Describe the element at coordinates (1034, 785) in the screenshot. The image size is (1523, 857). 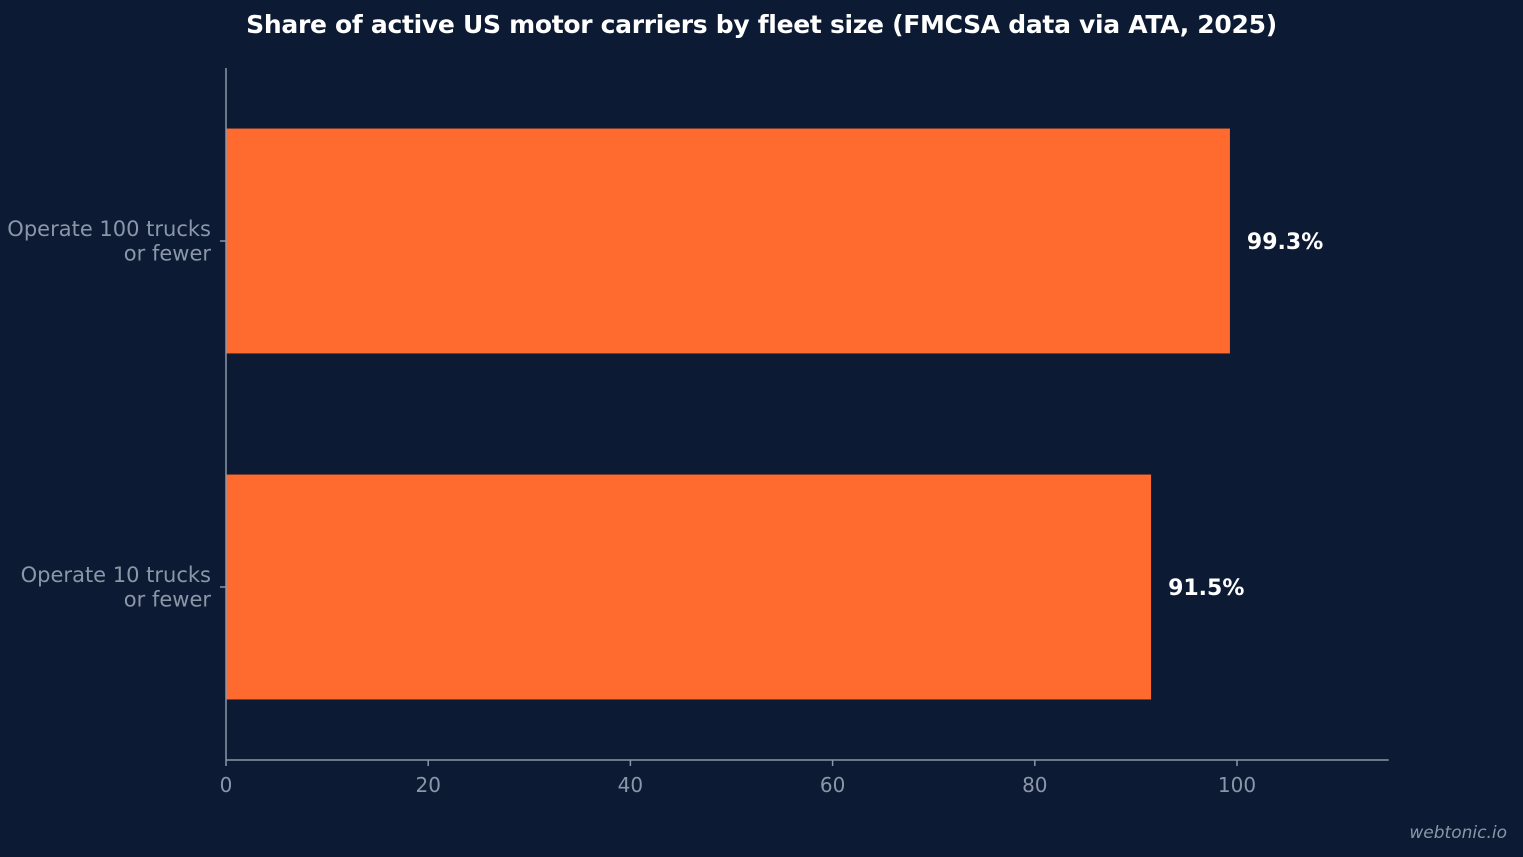
I see `x-tick-label-80: 80` at that location.